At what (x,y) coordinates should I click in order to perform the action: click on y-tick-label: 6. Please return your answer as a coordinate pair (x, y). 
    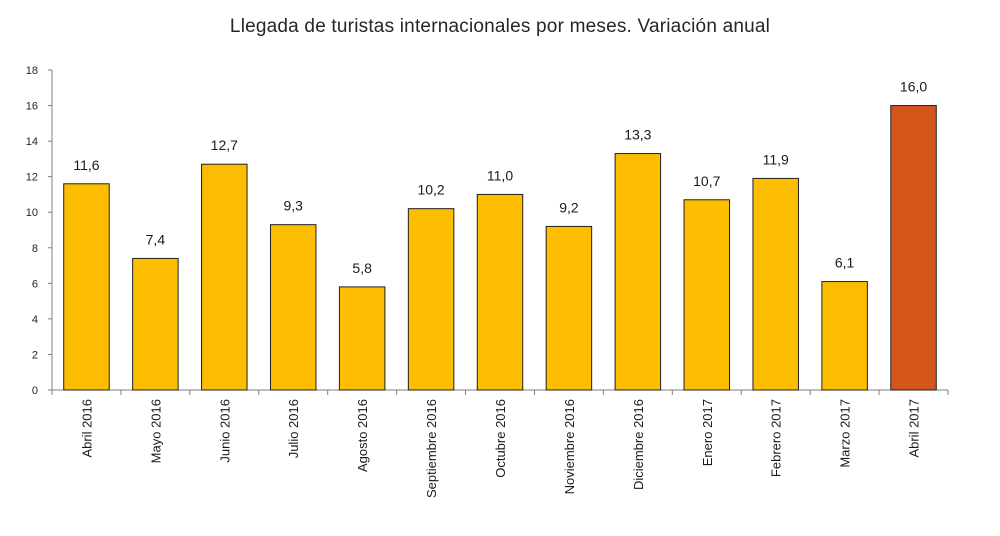
    Looking at the image, I should click on (35, 284).